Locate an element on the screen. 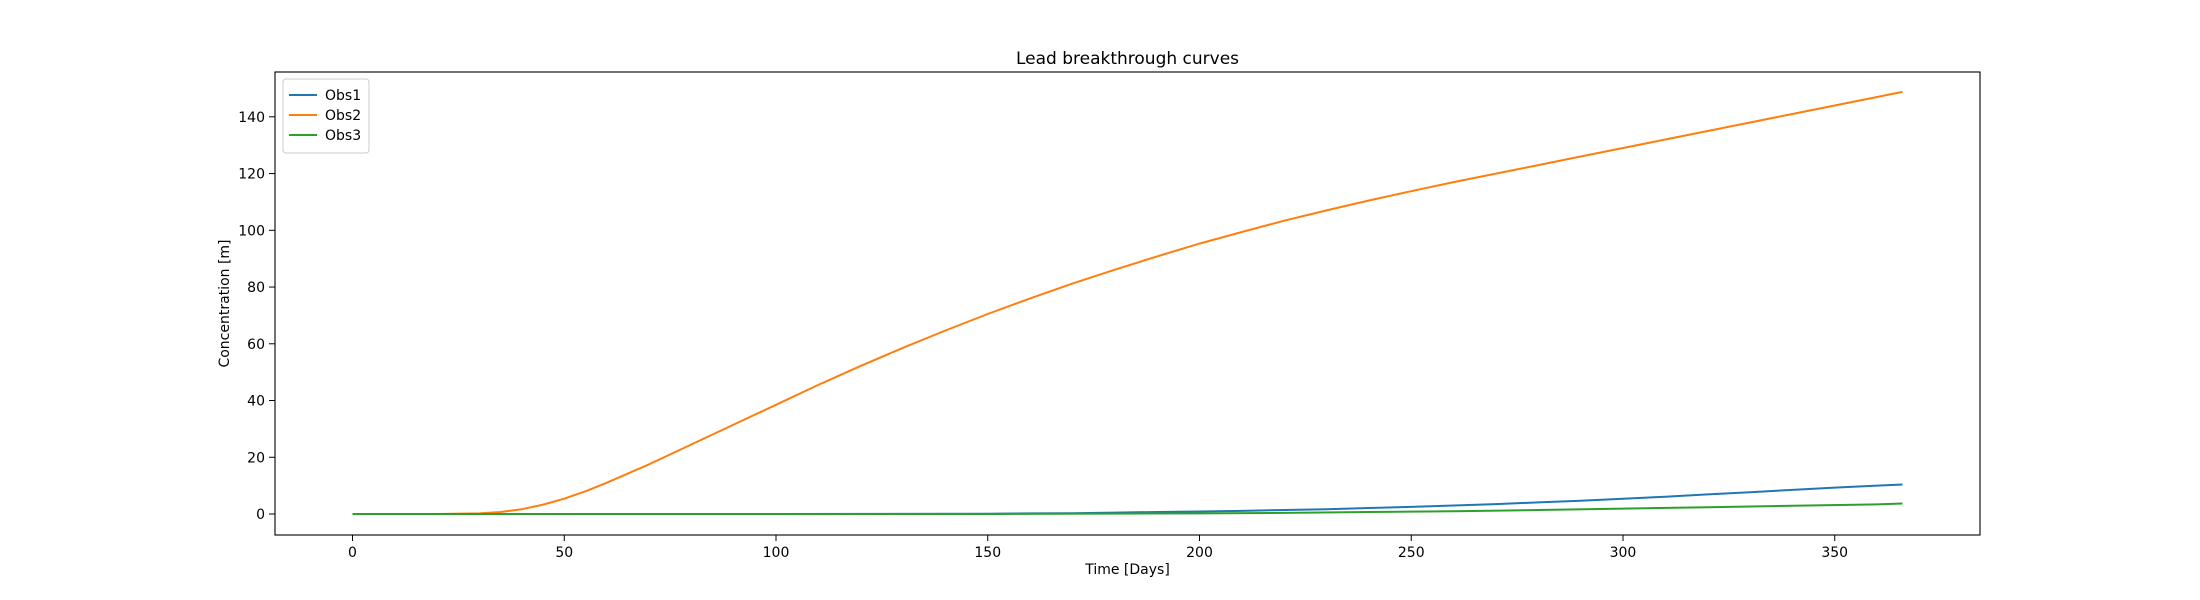 The image size is (2200, 600). x-tick-label: 300 is located at coordinates (1623, 553).